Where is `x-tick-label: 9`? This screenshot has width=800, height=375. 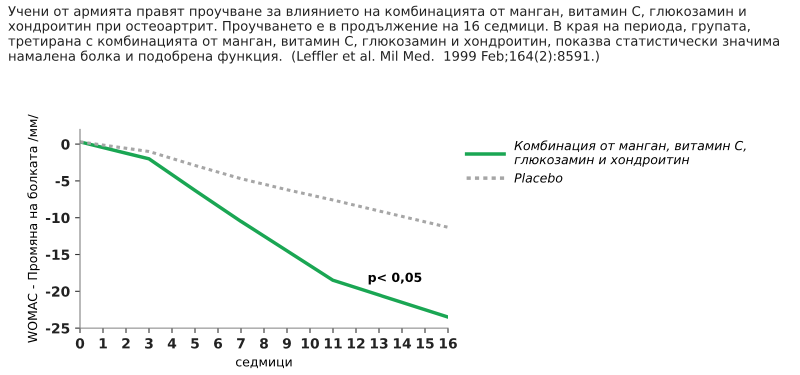 x-tick-label: 9 is located at coordinates (286, 343).